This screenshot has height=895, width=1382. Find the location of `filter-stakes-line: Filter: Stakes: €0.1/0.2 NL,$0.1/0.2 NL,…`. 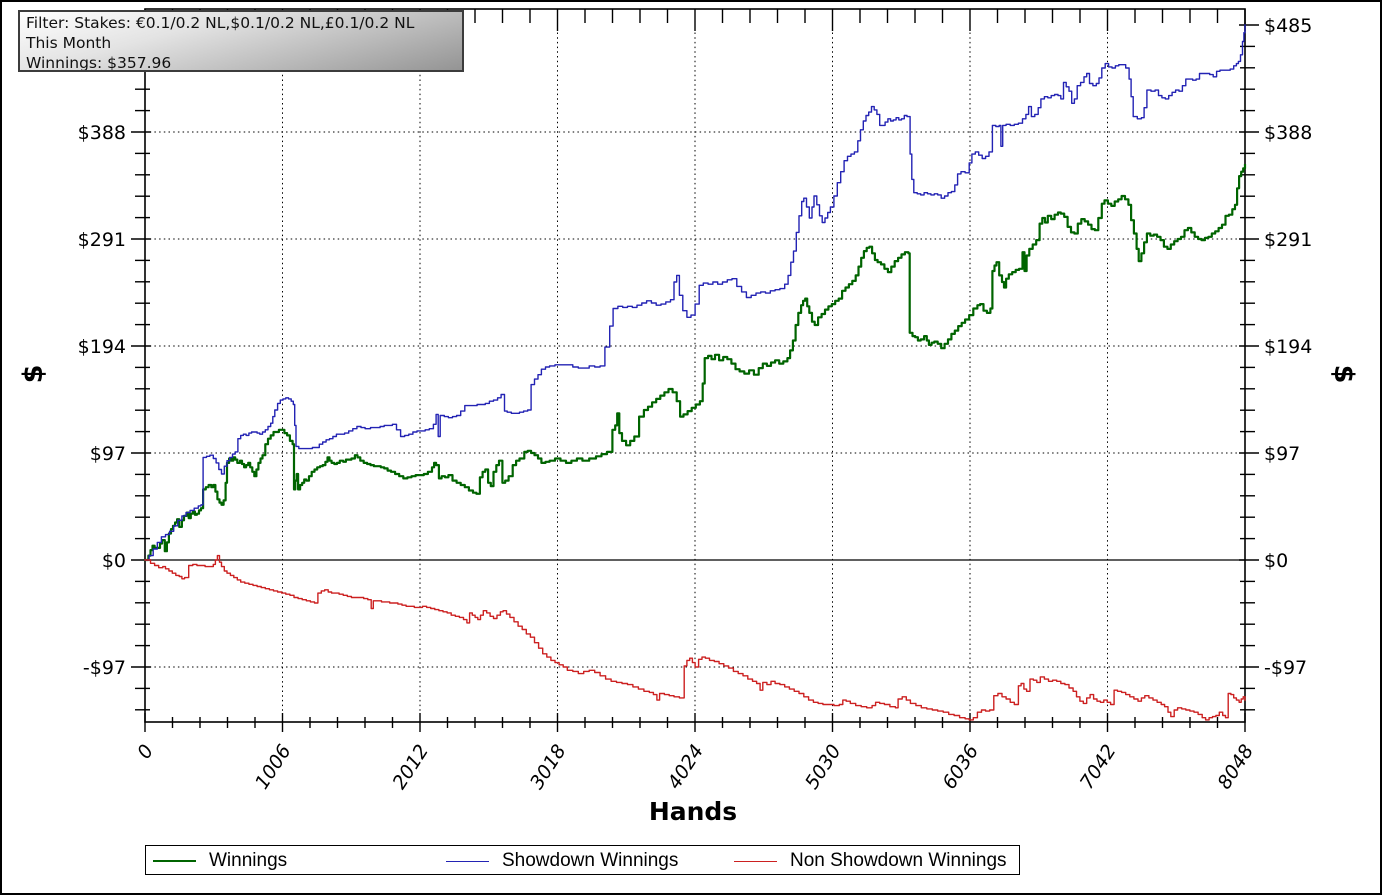

filter-stakes-line: Filter: Stakes: €0.1/0.2 NL,$0.1/0.2 NL,… is located at coordinates (220, 23).